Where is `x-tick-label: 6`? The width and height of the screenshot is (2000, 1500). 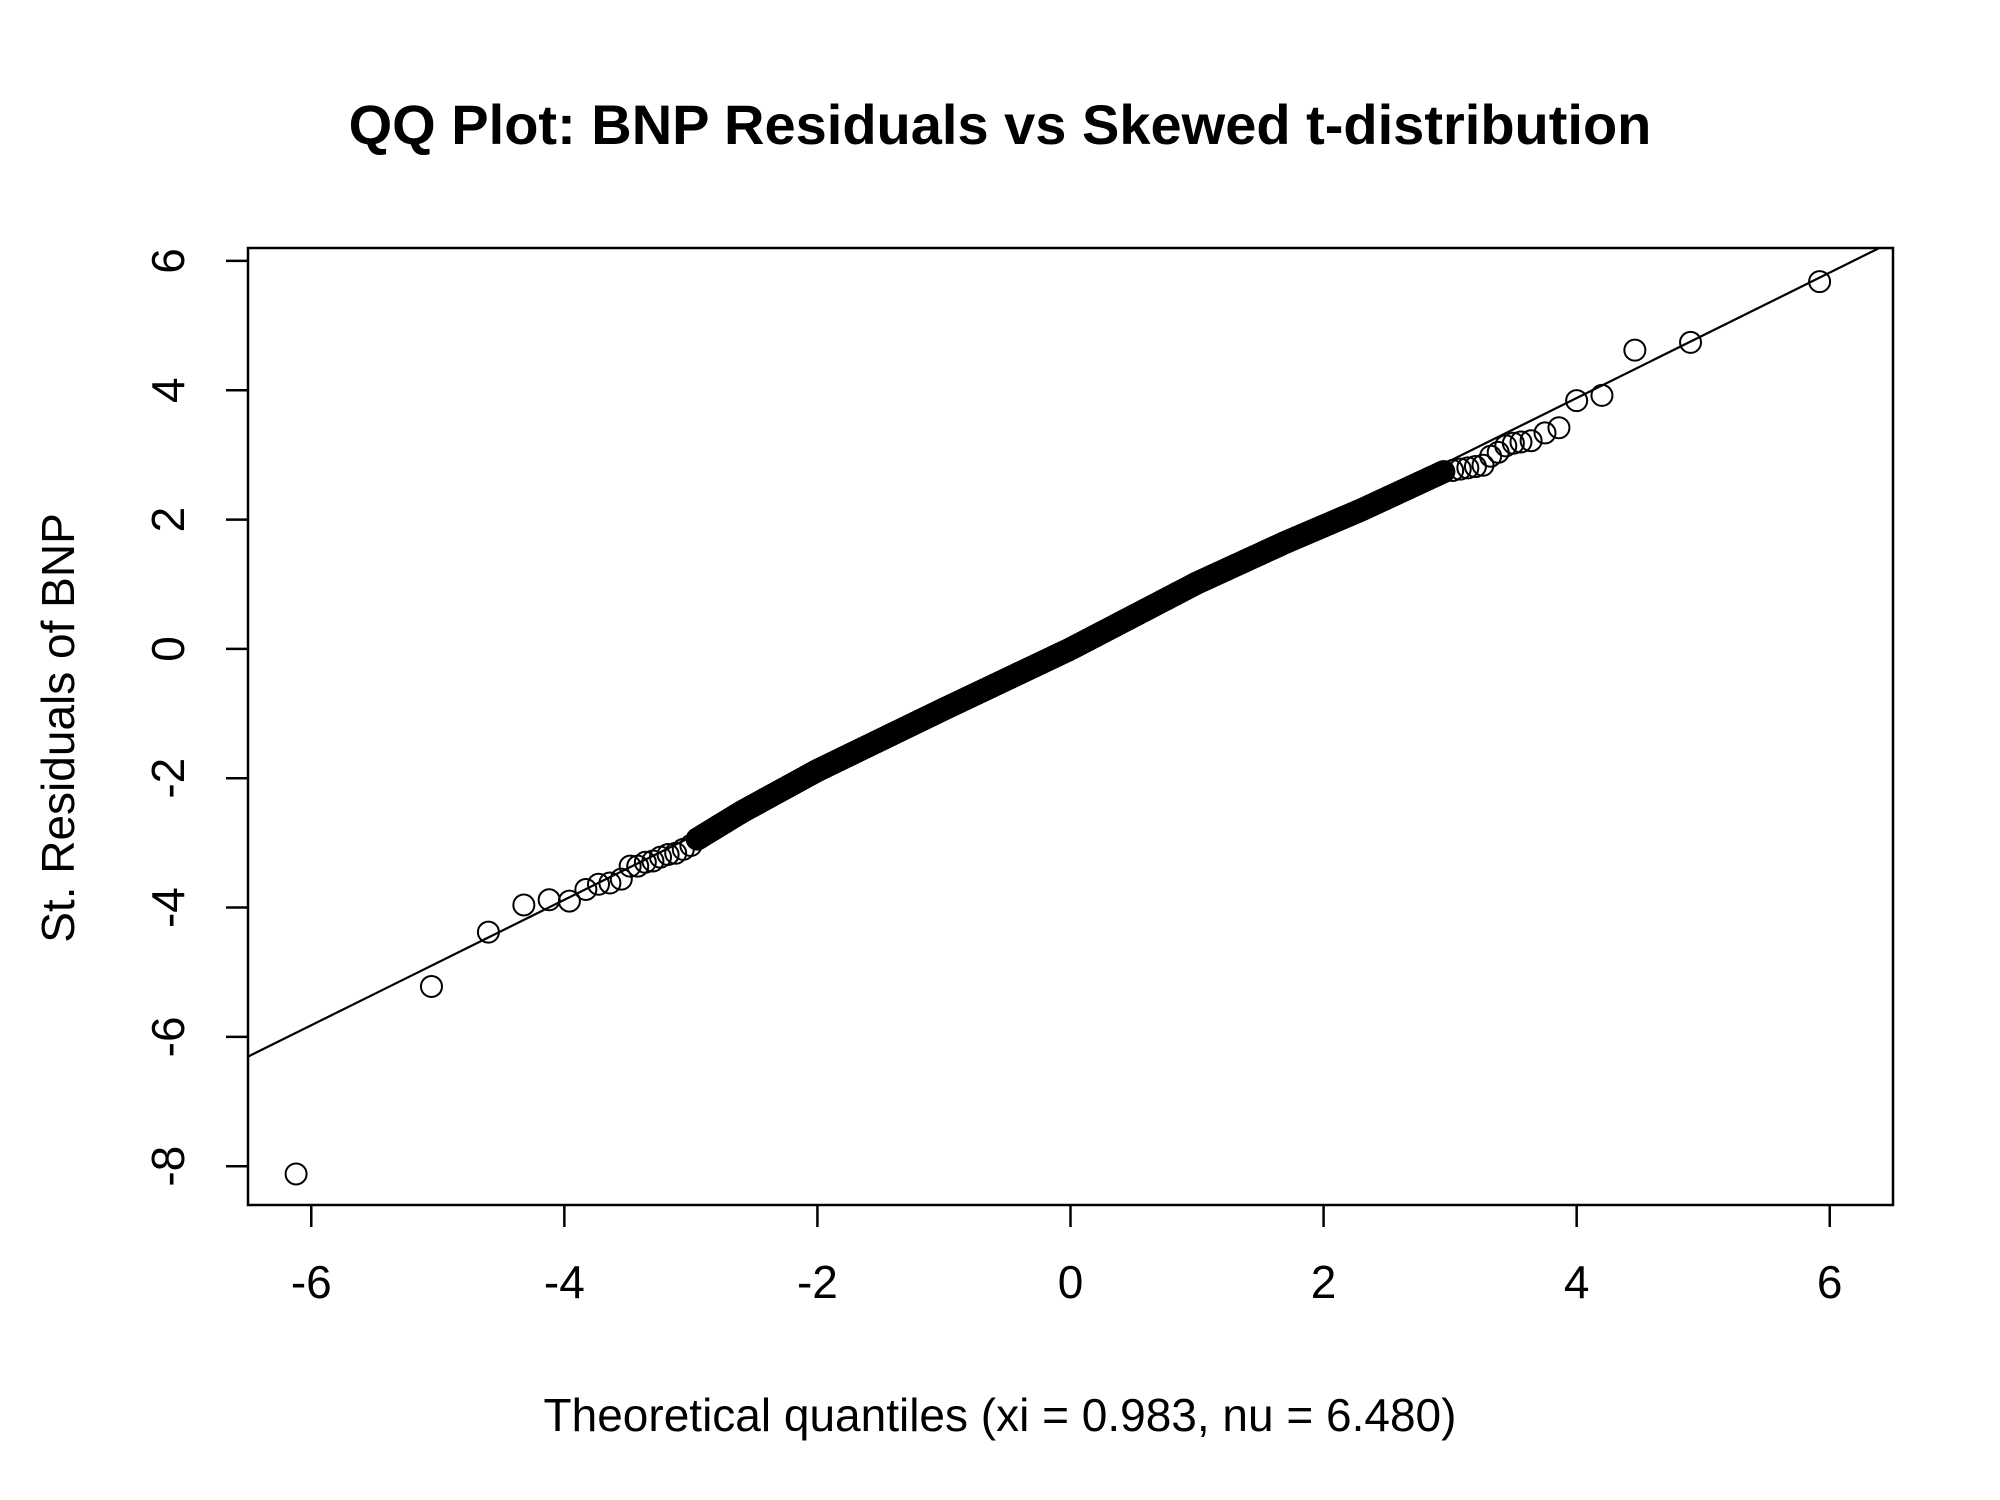
x-tick-label: 6 is located at coordinates (1830, 1282).